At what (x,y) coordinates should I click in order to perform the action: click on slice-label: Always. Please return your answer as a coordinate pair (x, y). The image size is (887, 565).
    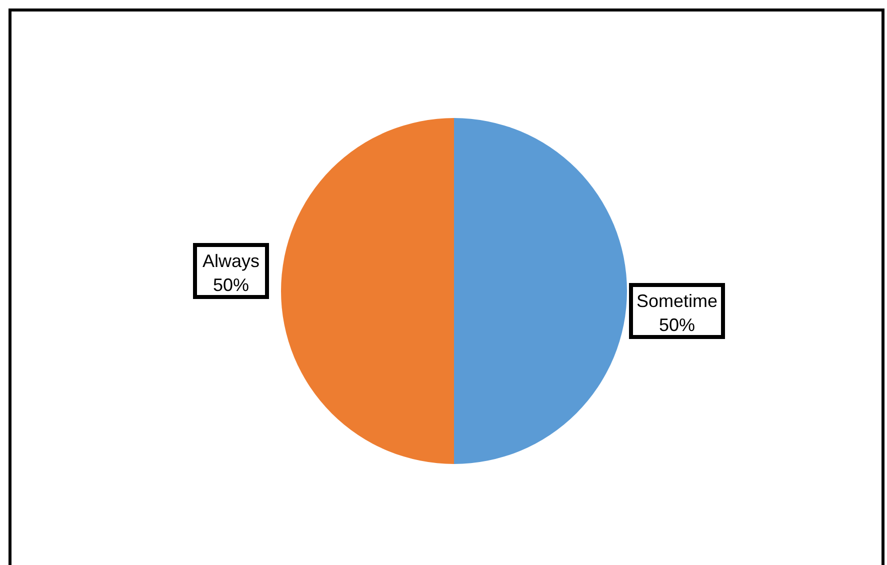
    Looking at the image, I should click on (231, 261).